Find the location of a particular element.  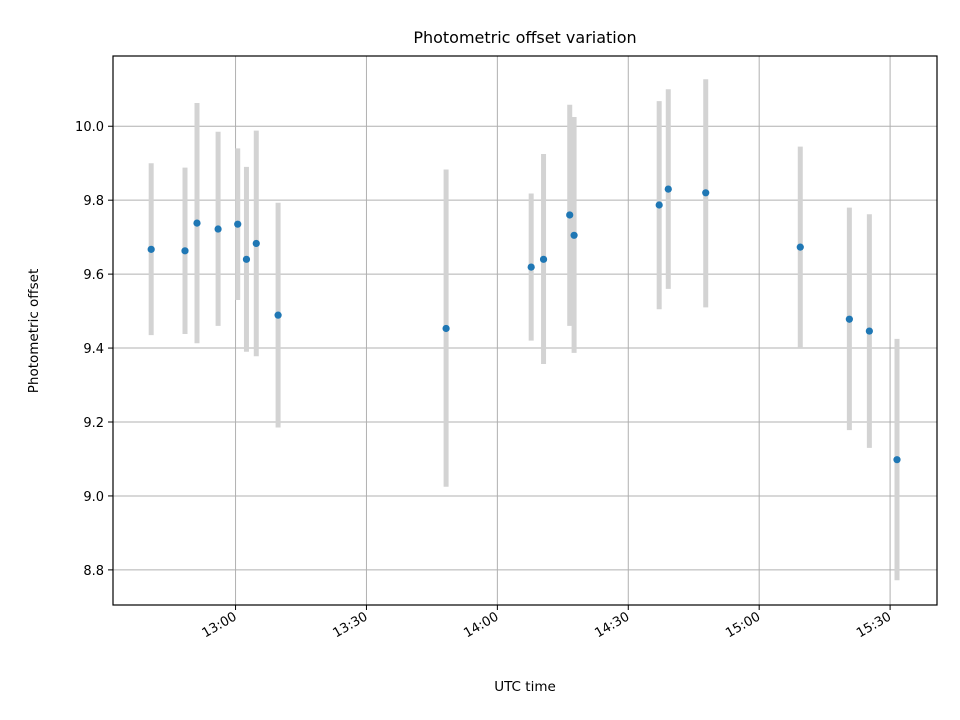

y-axis-label: Photometric offset is located at coordinates (34, 331).